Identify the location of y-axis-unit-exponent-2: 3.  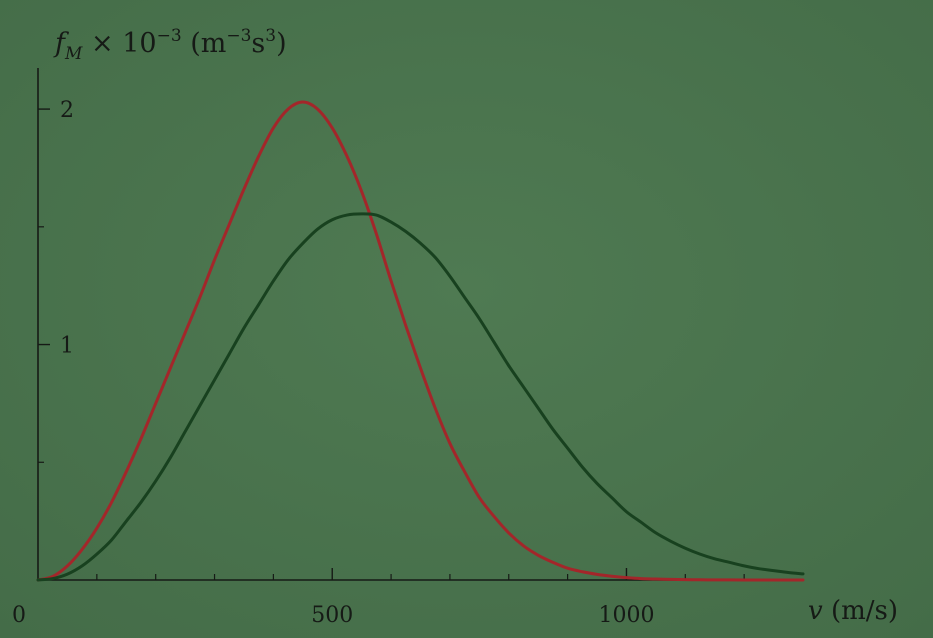
(270, 36).